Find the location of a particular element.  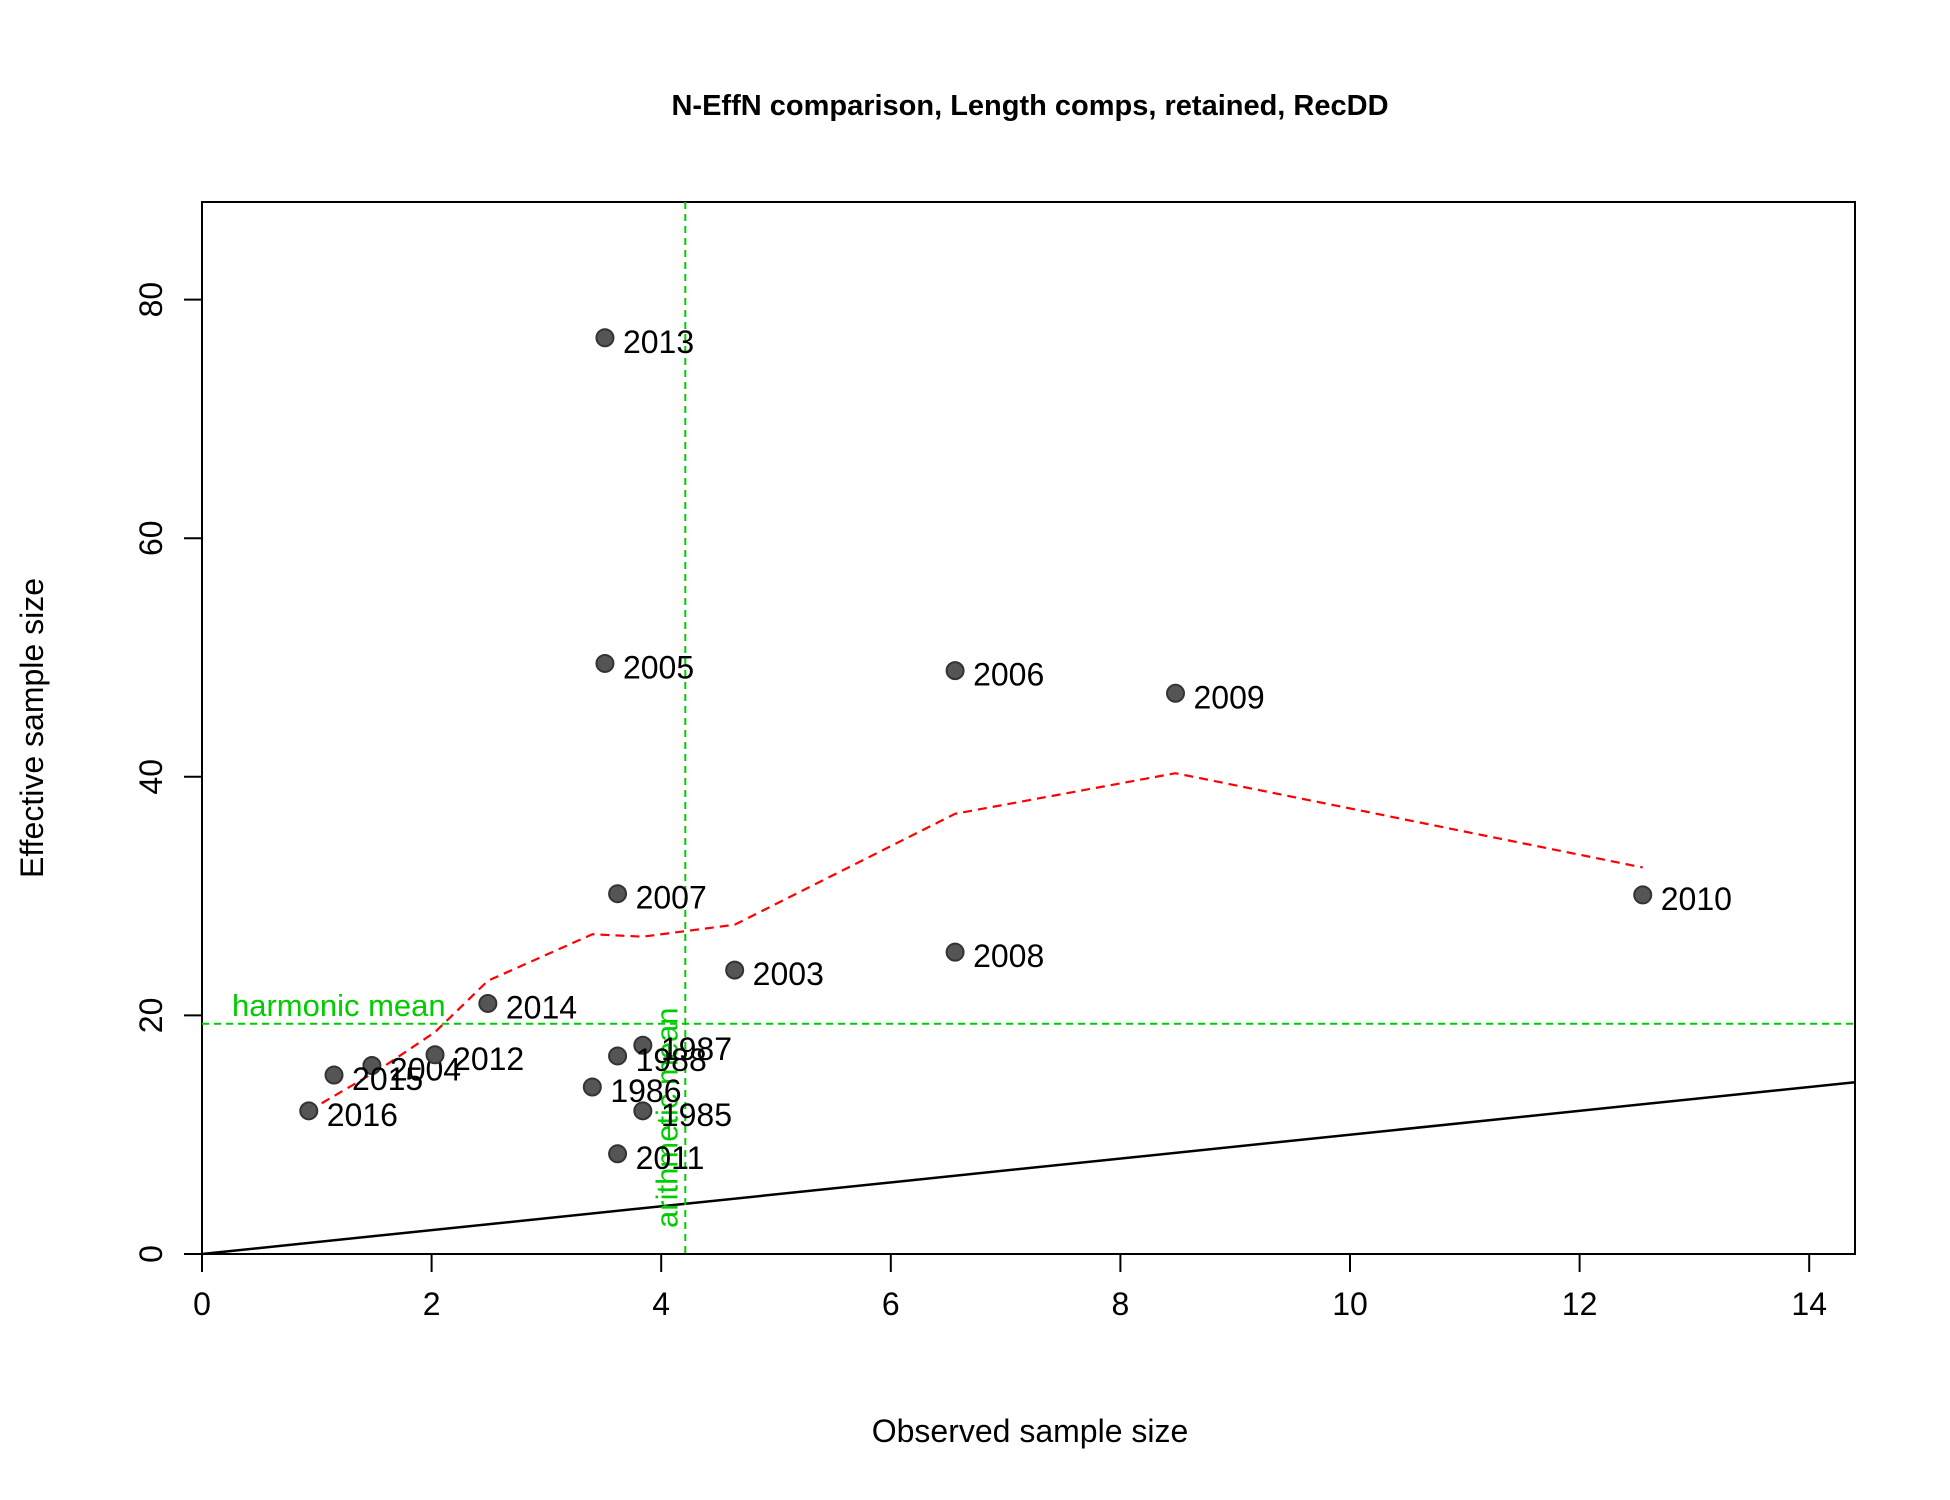

x-tick-label: 6 is located at coordinates (891, 1304).